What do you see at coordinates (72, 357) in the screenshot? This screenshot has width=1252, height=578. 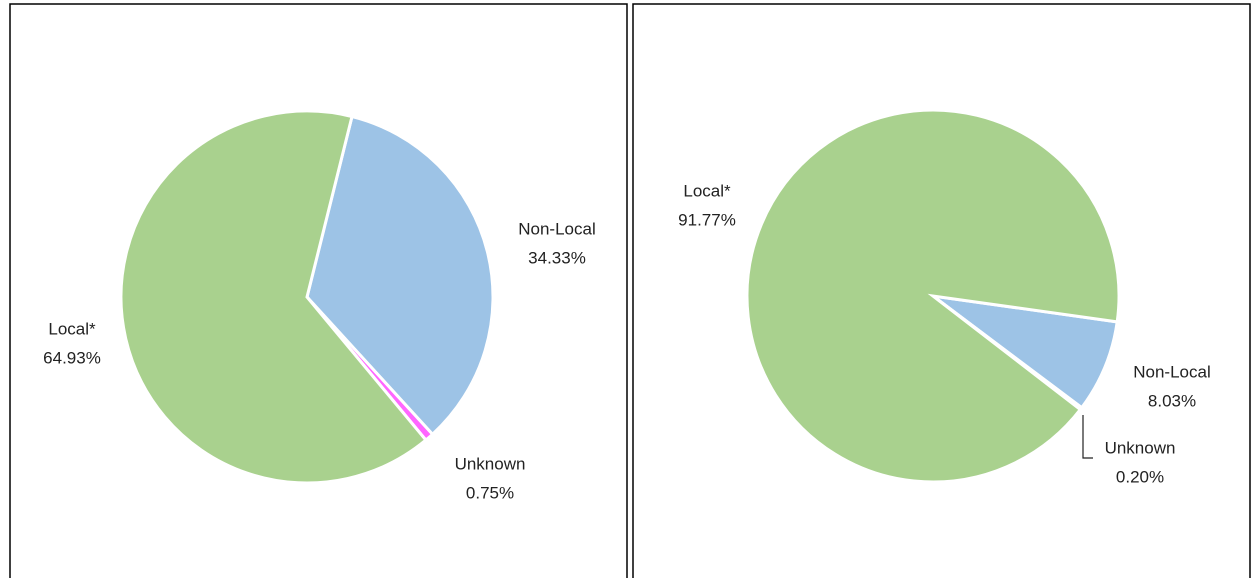 I see `slice-value-label: 64.93%` at bounding box center [72, 357].